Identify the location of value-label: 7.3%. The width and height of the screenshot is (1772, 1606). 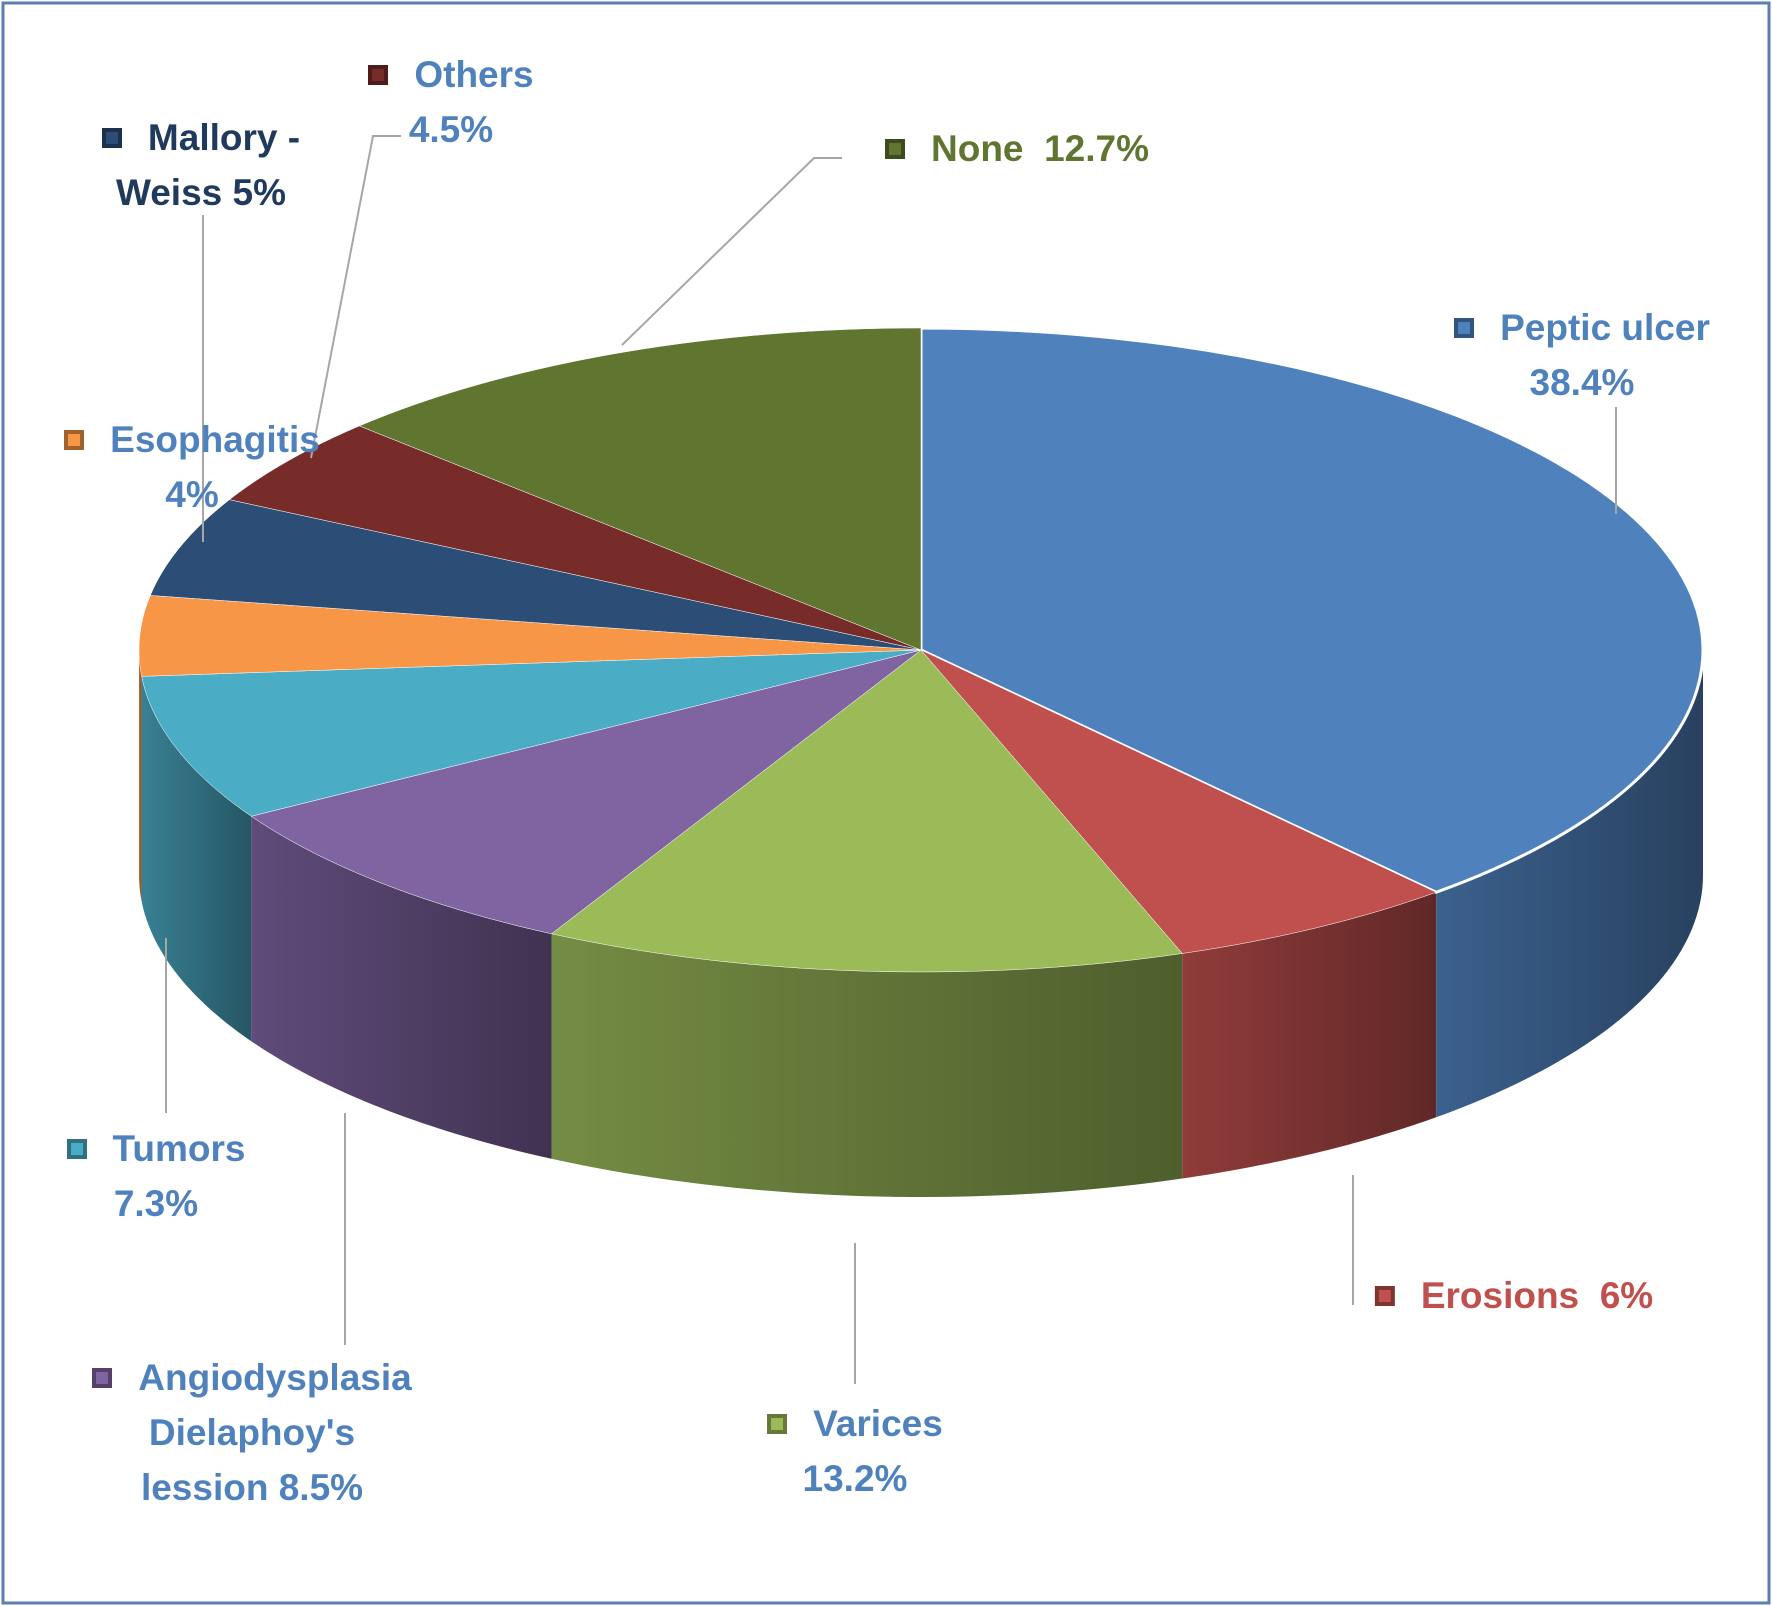
(156, 1203).